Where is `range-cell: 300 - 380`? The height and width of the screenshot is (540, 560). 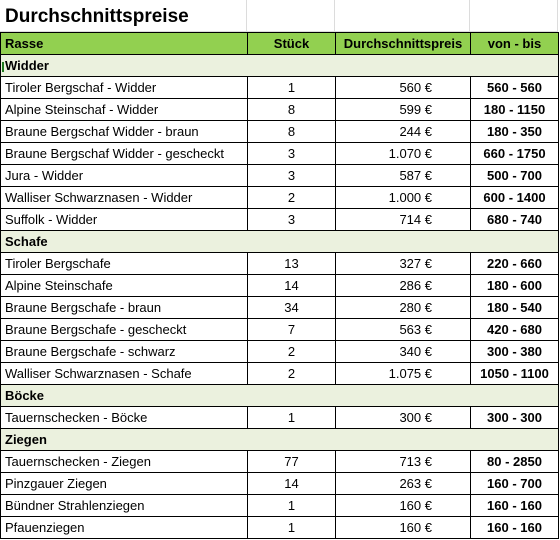
range-cell: 300 - 380 is located at coordinates (514, 351).